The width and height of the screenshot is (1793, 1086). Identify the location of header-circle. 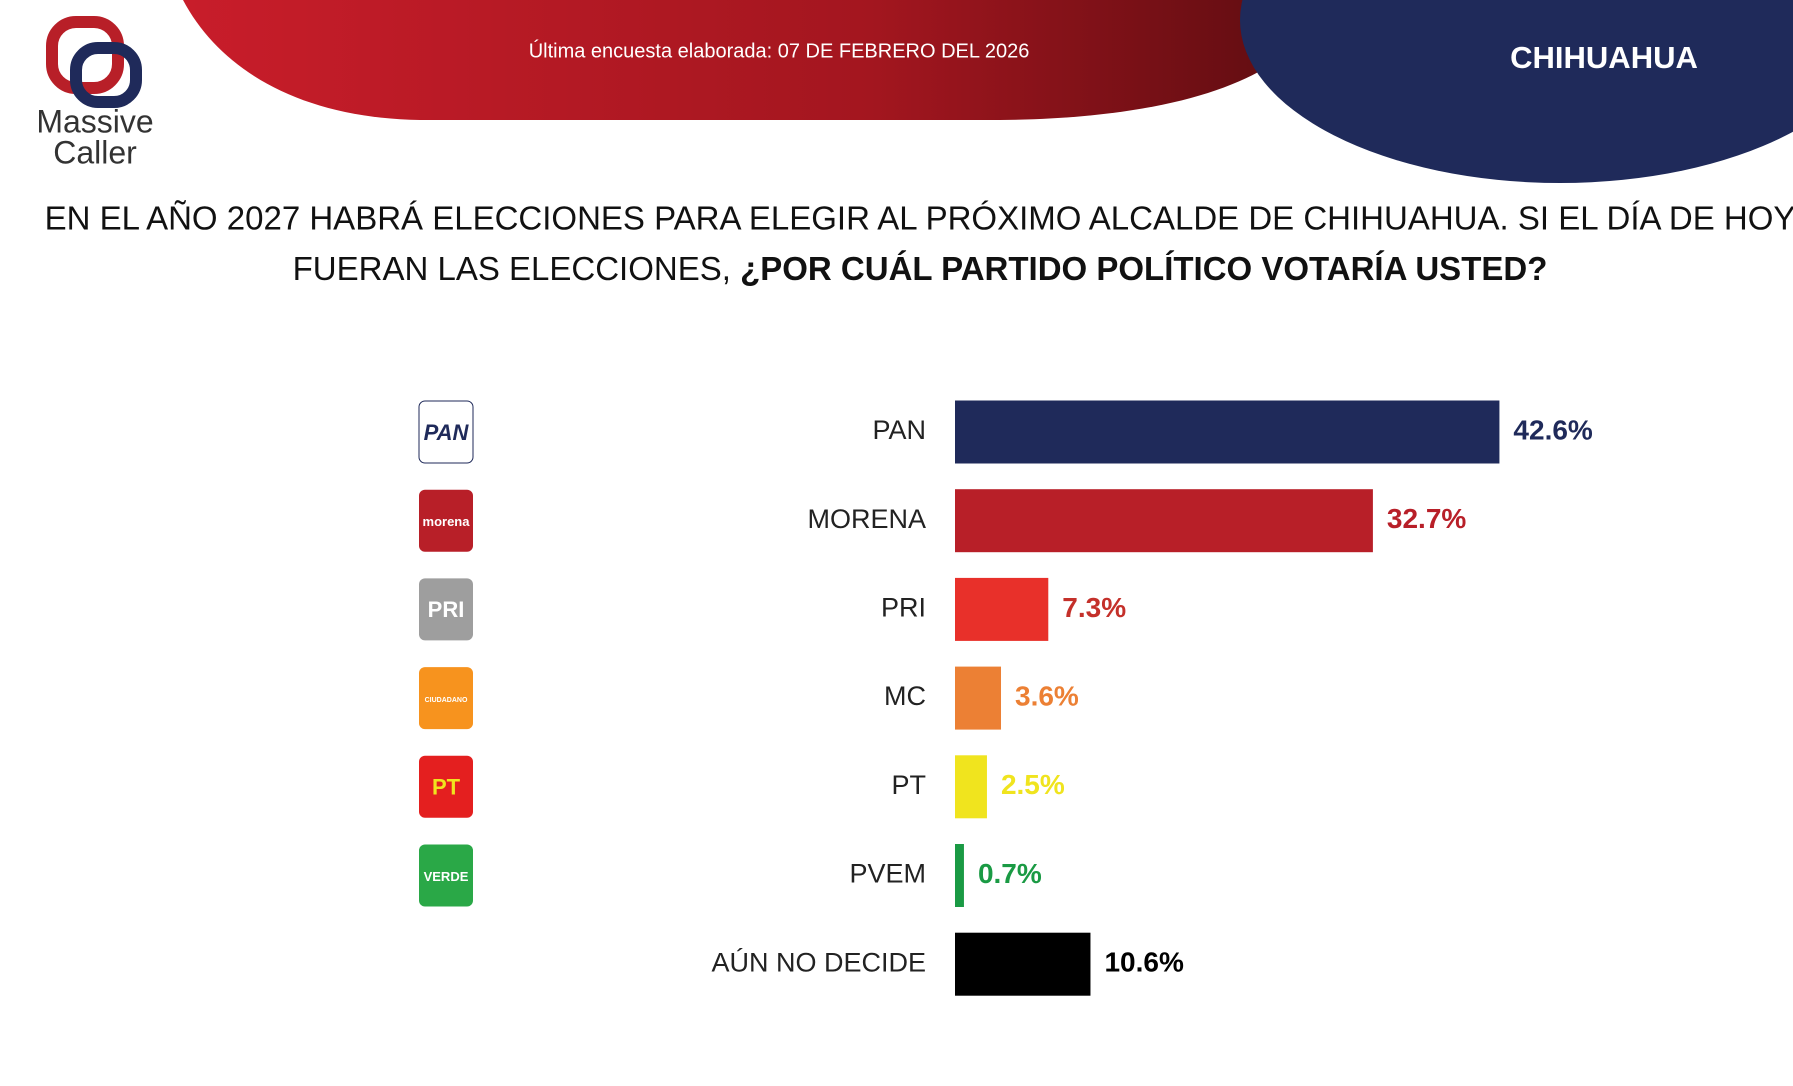
(1516, 91).